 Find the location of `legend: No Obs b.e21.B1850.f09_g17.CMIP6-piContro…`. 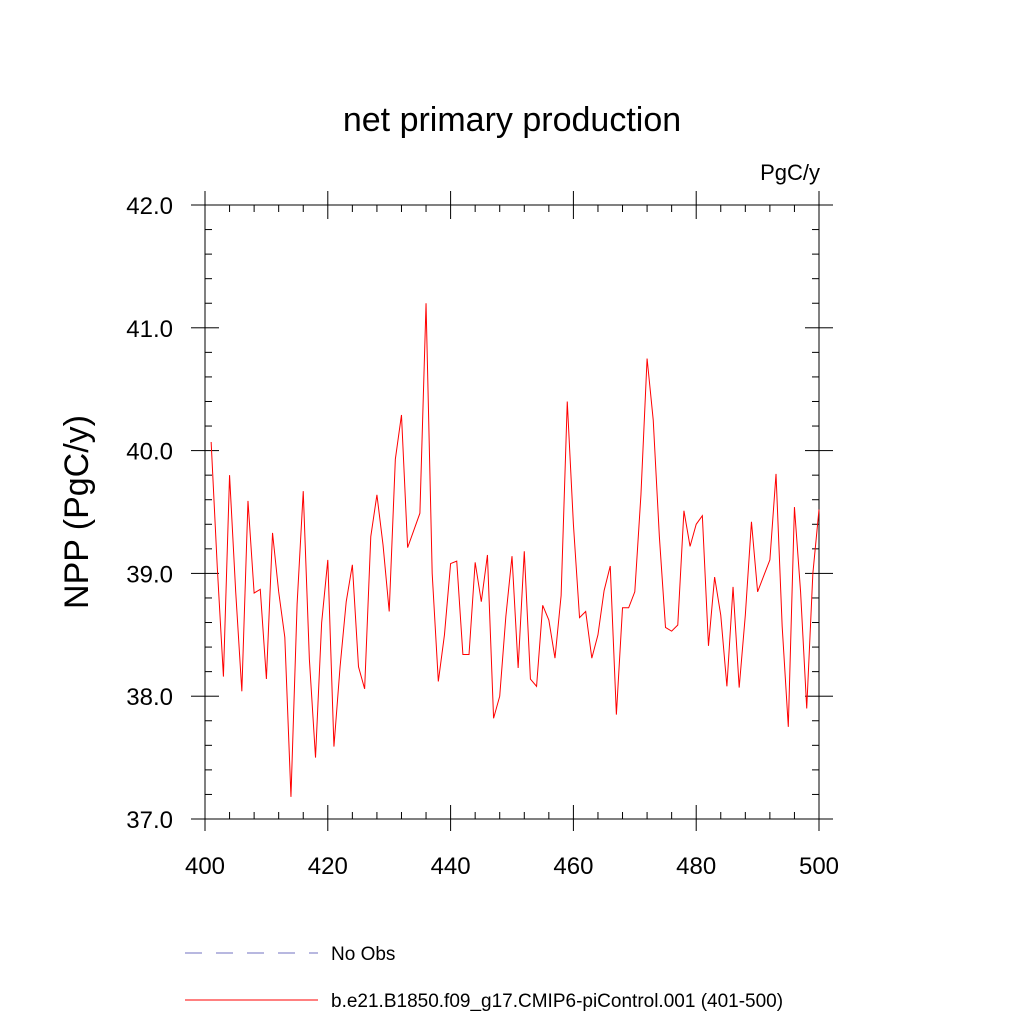

legend: No Obs b.e21.B1850.f09_g17.CMIP6-piContro… is located at coordinates (484, 978).